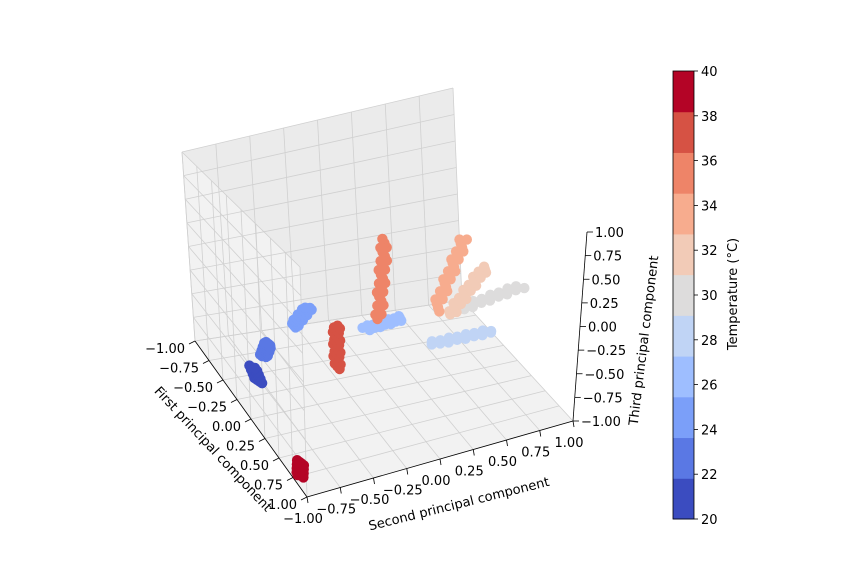  Describe the element at coordinates (240, 447) in the screenshot. I see `x-tick-label: 0.25` at that location.